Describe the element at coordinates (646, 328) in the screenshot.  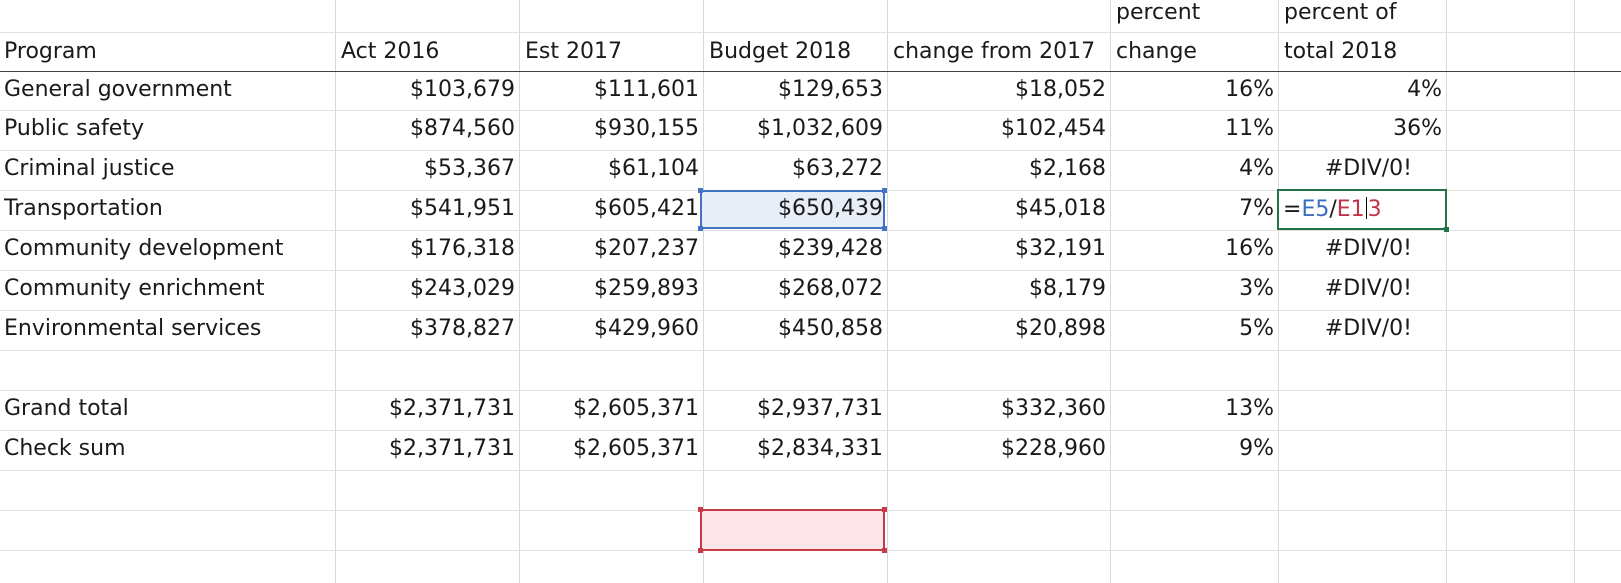
I see `cell-est-2017: $429,960` at that location.